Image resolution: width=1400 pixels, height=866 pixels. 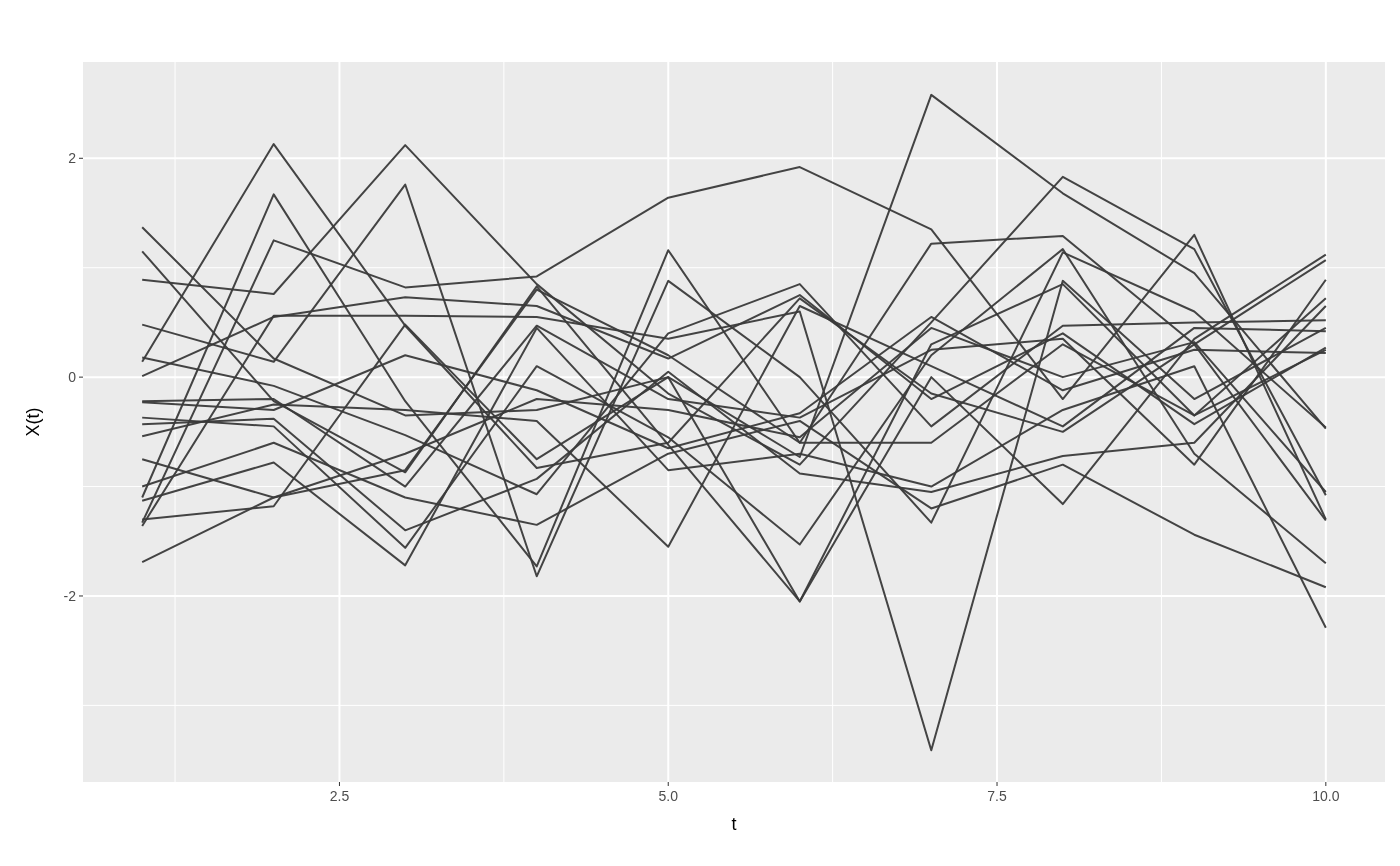 What do you see at coordinates (668, 796) in the screenshot?
I see `x-tick-label: 5.0` at bounding box center [668, 796].